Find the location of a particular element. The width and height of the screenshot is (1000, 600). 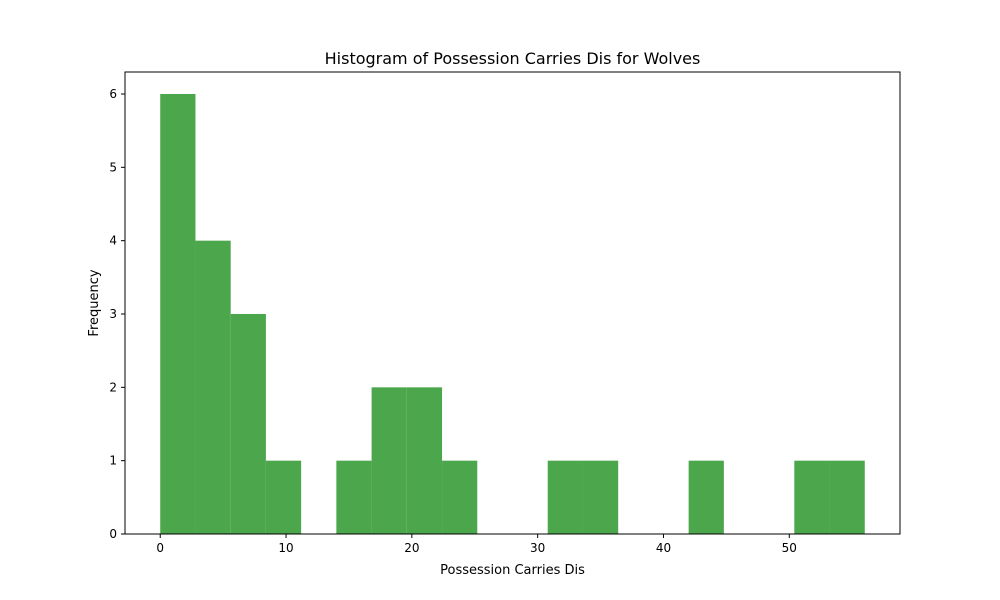

y-axis-label: Frequency is located at coordinates (94, 302).